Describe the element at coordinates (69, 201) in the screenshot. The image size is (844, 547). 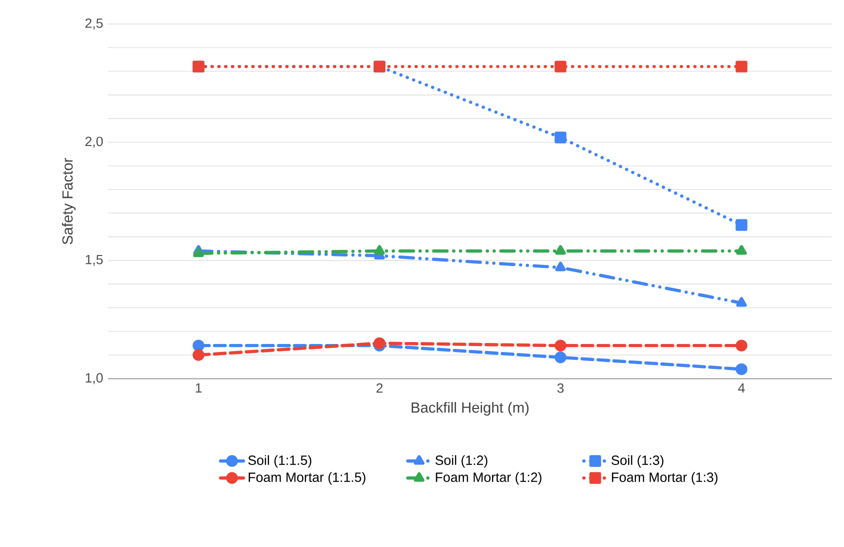
I see `y-axis-title: Safety Factor` at that location.